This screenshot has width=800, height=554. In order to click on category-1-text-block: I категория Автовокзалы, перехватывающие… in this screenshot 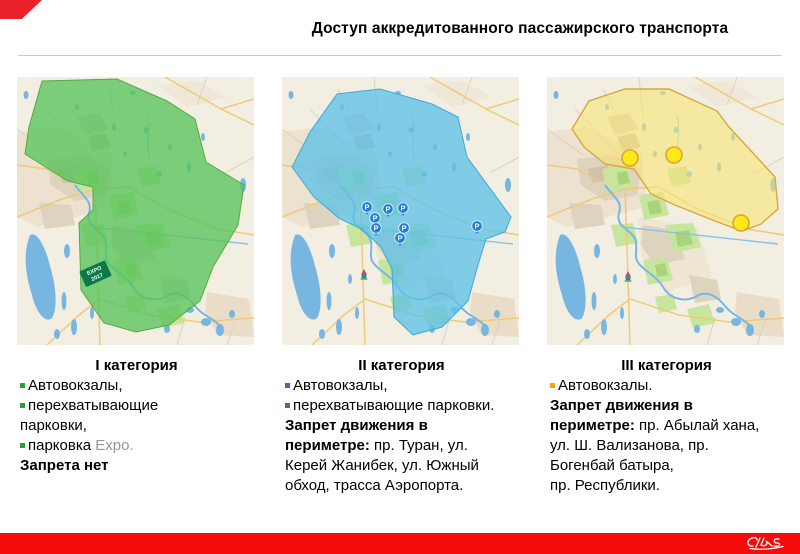, I will do `click(127, 416)`.